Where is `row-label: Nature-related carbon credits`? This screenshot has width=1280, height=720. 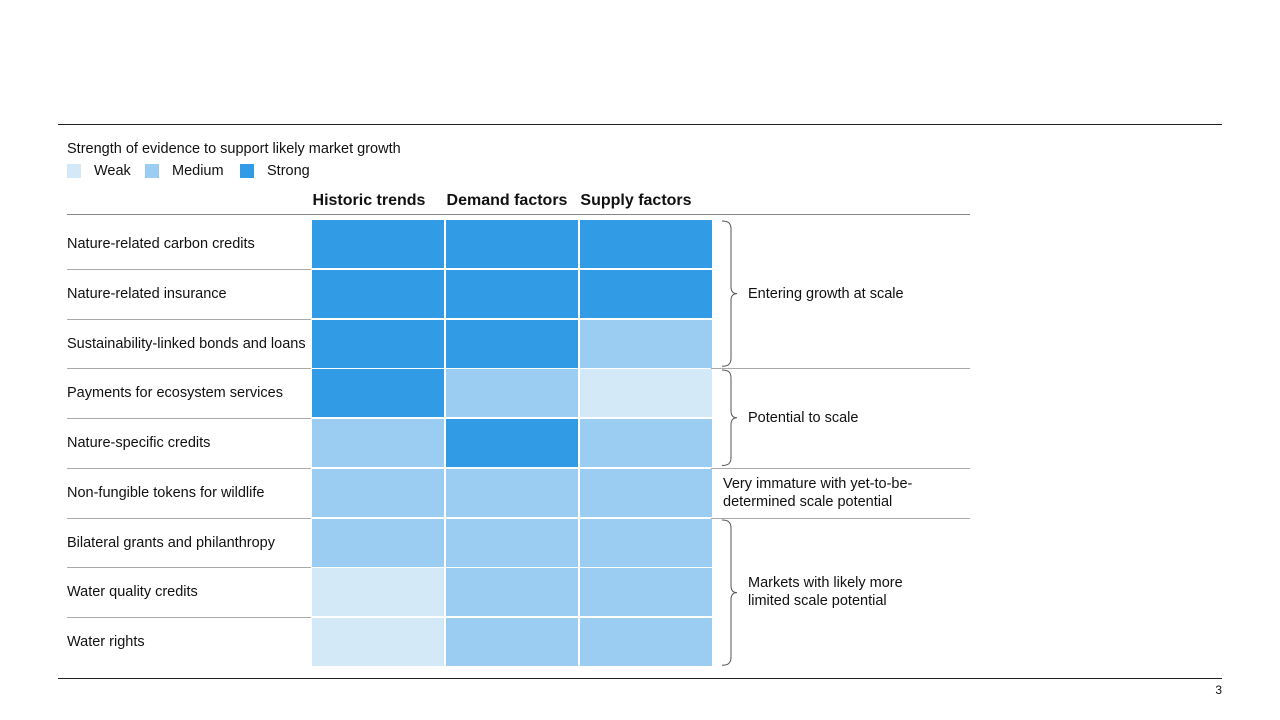 row-label: Nature-related carbon credits is located at coordinates (161, 244).